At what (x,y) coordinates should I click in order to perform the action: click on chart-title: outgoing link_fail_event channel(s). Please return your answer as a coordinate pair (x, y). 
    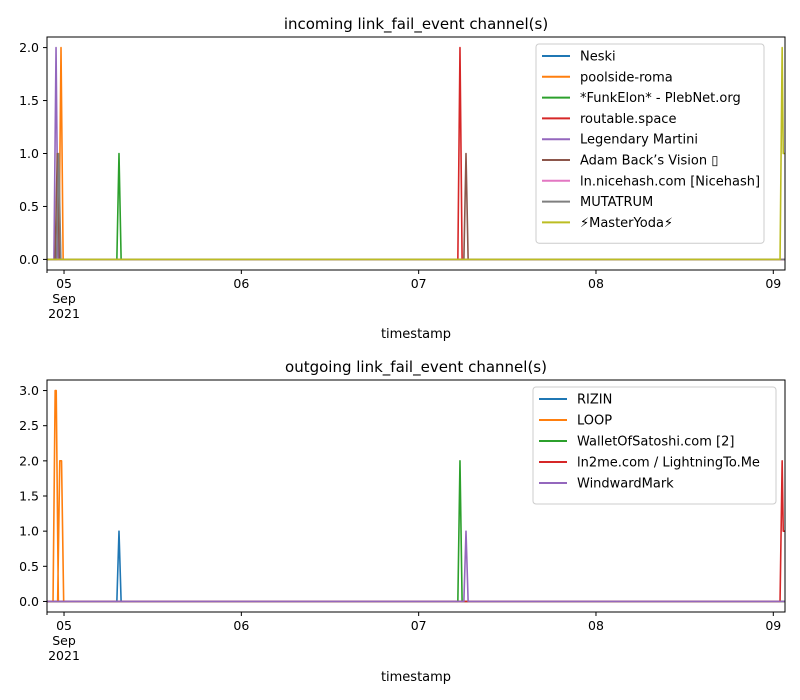
    Looking at the image, I should click on (416, 367).